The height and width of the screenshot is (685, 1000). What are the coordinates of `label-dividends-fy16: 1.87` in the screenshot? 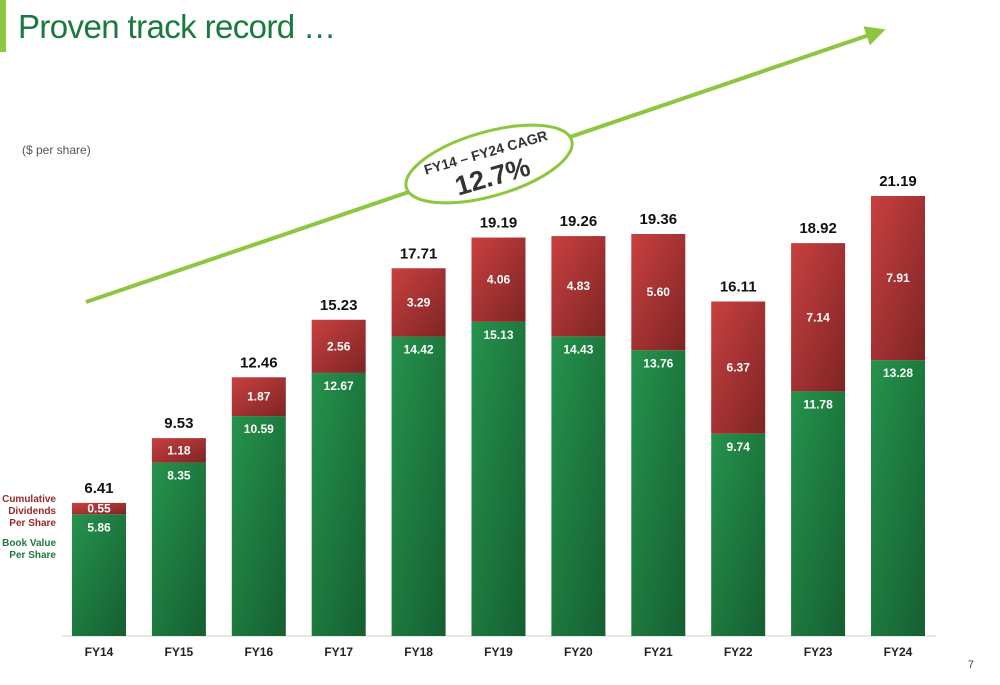 It's located at (259, 397).